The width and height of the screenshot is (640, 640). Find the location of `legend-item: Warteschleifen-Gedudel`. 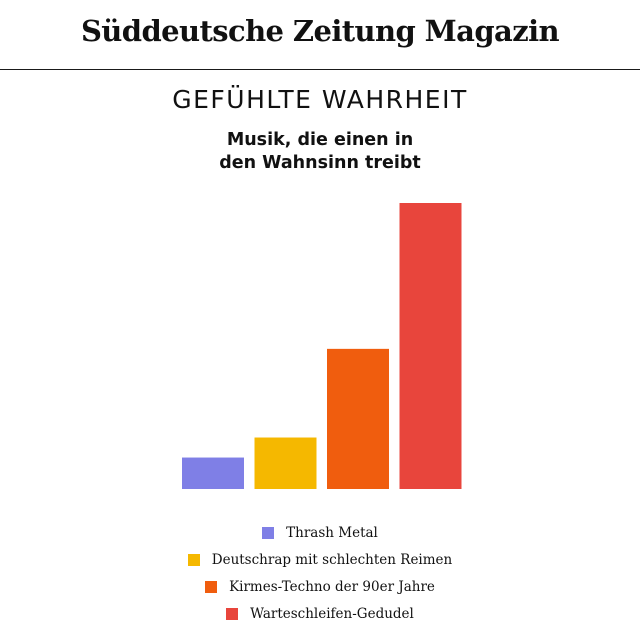

legend-item: Warteschleifen-Gedudel is located at coordinates (320, 613).